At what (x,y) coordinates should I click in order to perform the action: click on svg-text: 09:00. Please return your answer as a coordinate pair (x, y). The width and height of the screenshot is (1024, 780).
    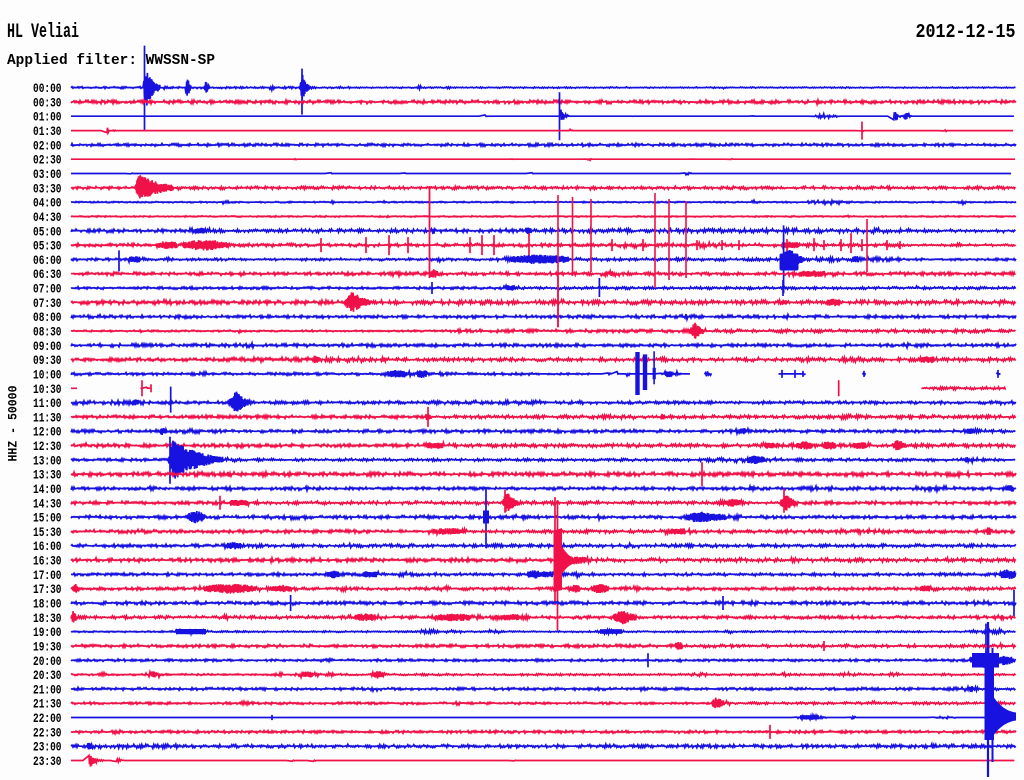
    Looking at the image, I should click on (47, 347).